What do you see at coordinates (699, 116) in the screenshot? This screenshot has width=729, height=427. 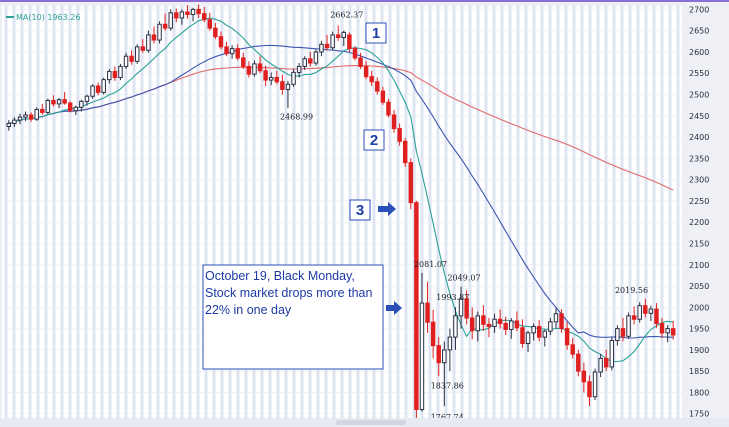 I see `y-tick-label: 2450` at bounding box center [699, 116].